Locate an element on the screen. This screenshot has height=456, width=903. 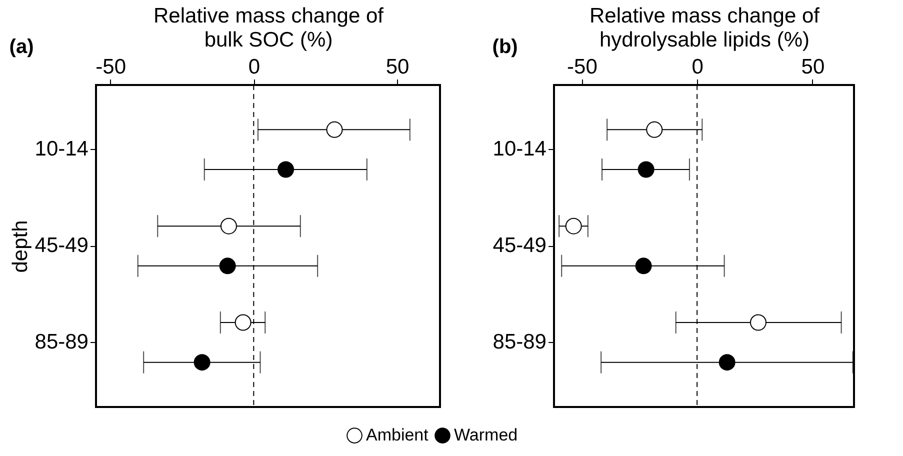
legend-label: Warmed is located at coordinates (486, 435).